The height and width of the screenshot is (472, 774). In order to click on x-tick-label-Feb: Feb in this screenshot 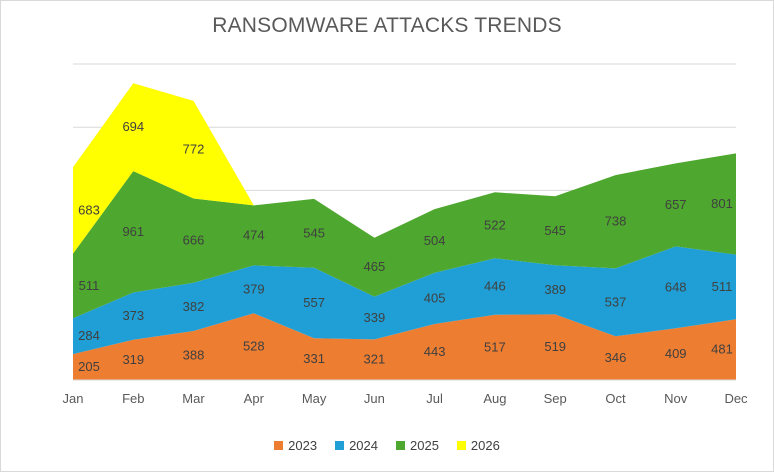, I will do `click(133, 398)`.